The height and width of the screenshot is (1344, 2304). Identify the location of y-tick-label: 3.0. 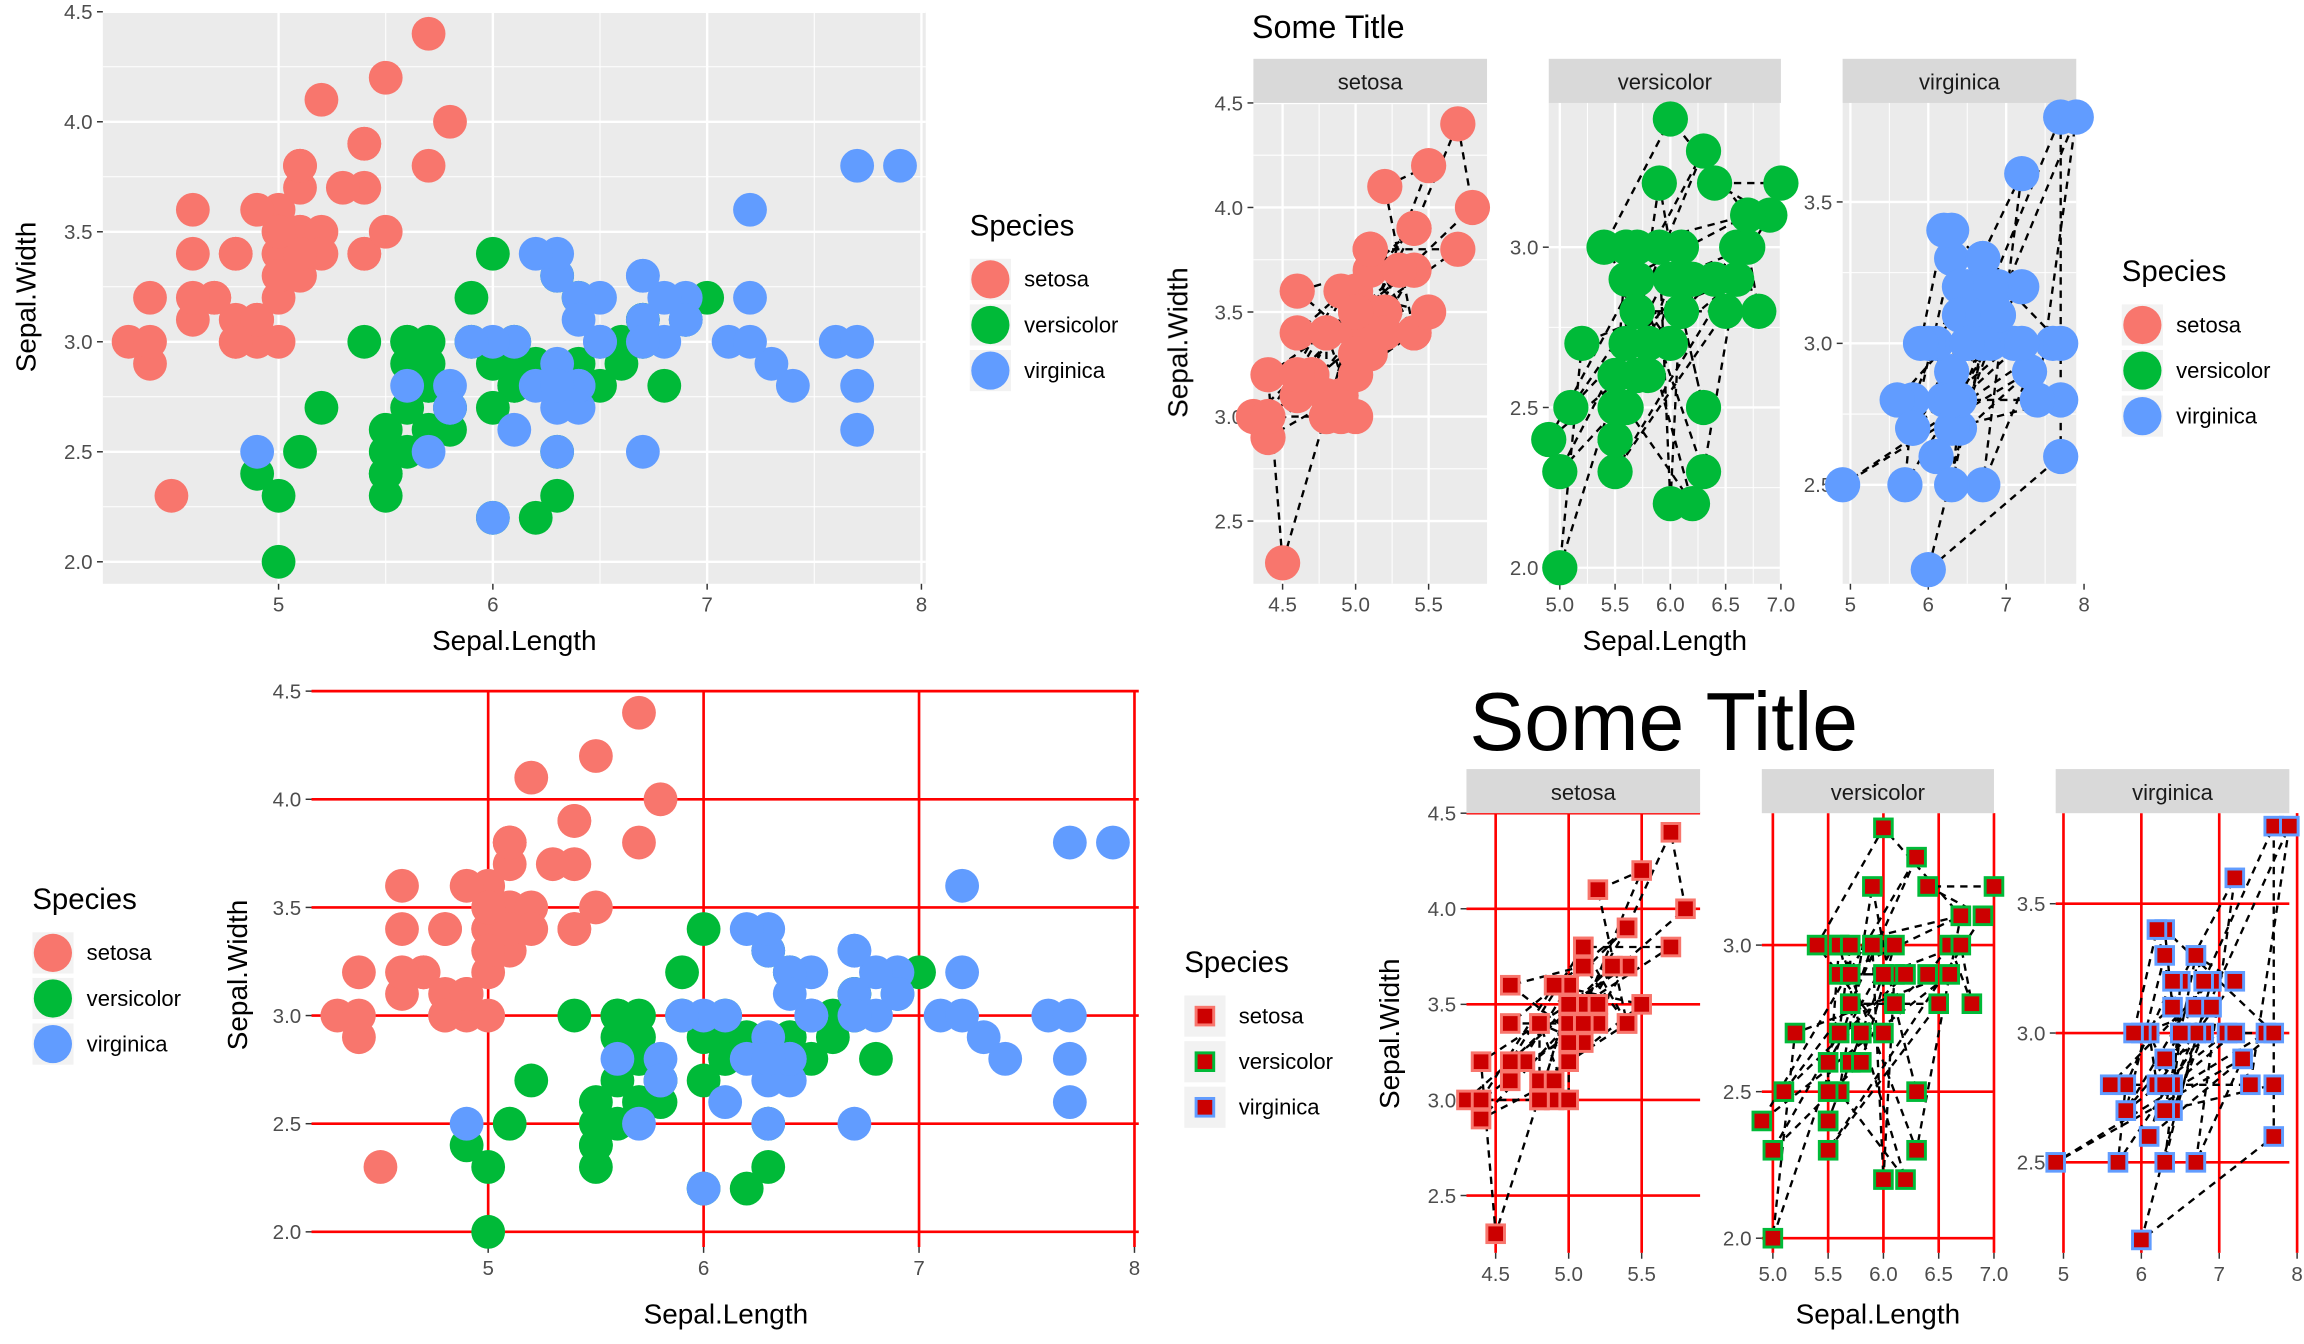
(1818, 344).